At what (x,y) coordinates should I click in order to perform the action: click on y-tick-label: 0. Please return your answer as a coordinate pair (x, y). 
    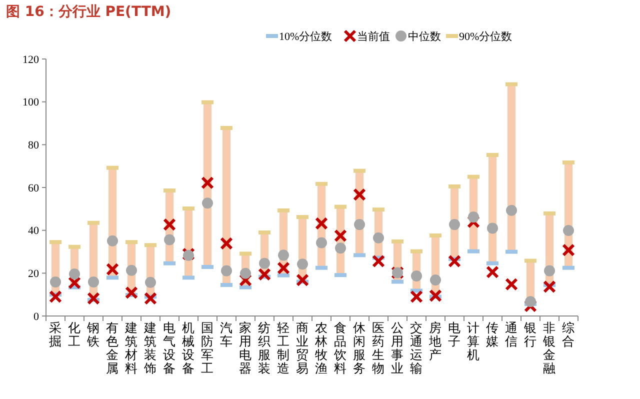
    Looking at the image, I should click on (37, 316).